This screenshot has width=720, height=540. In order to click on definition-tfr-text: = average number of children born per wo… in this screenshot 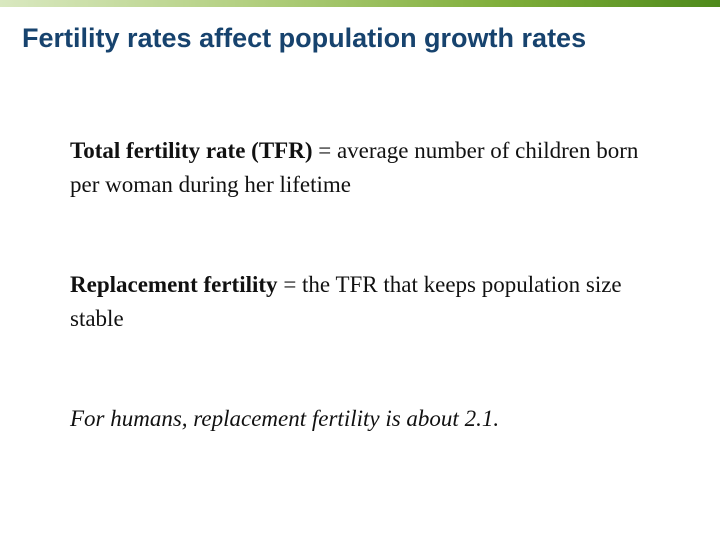, I will do `click(354, 167)`.